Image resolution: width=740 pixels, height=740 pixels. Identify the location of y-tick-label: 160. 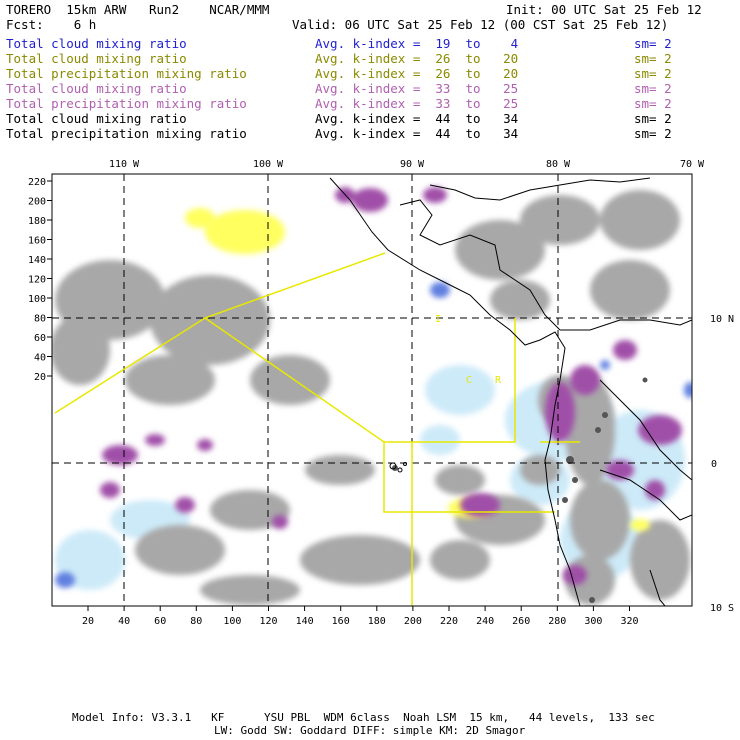
(37, 241).